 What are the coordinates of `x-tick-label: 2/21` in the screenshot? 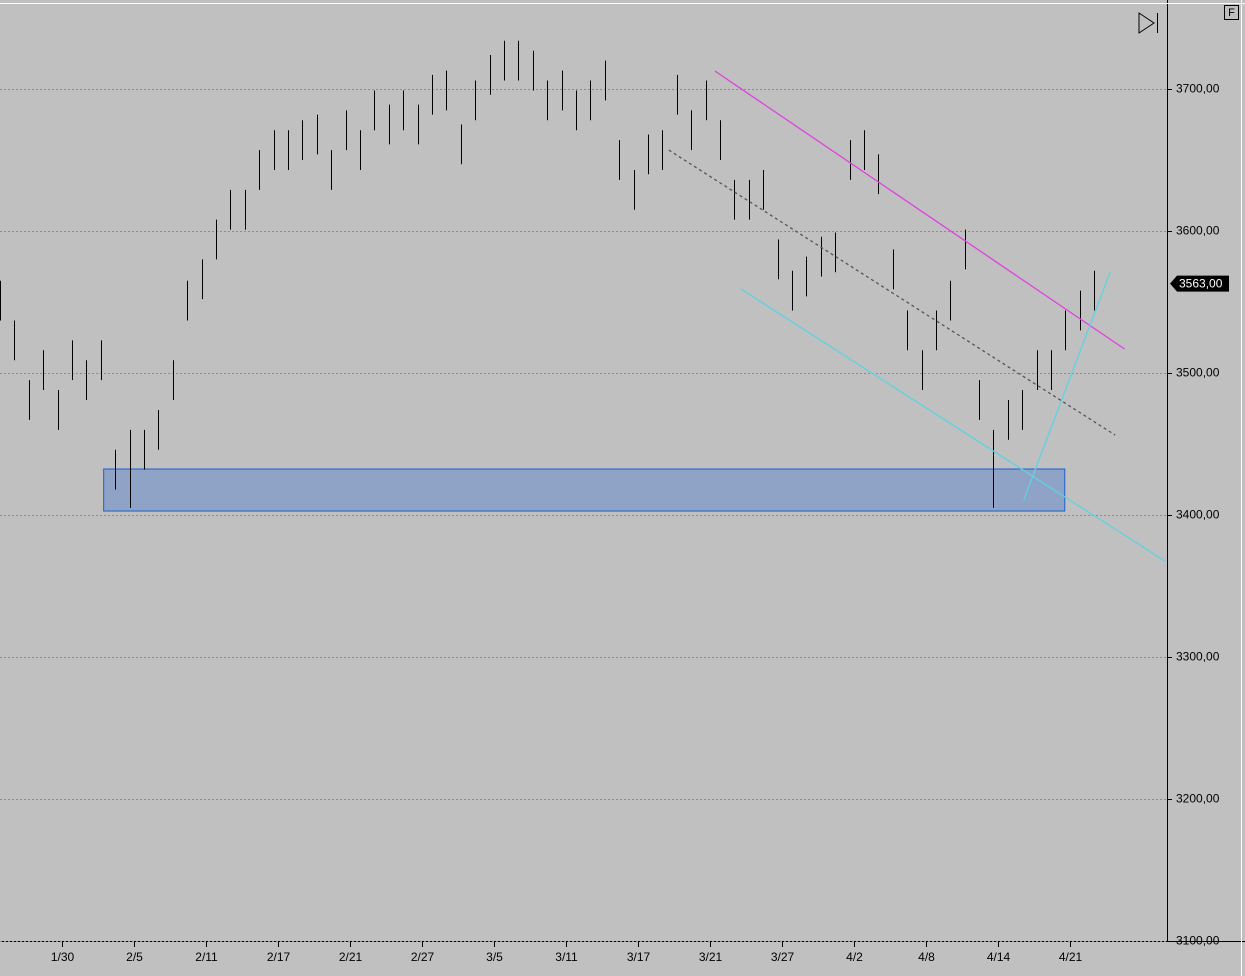 It's located at (351, 957).